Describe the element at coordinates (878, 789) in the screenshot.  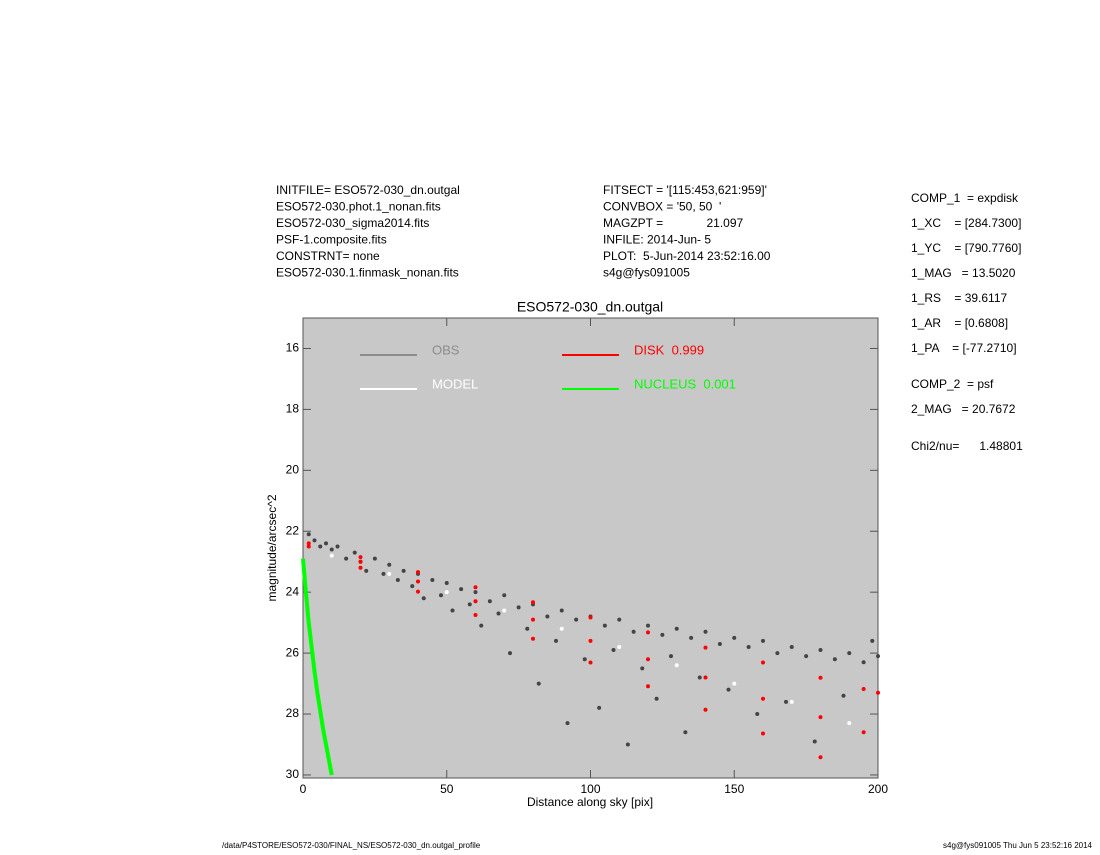
I see `x-tick-label: 200` at that location.